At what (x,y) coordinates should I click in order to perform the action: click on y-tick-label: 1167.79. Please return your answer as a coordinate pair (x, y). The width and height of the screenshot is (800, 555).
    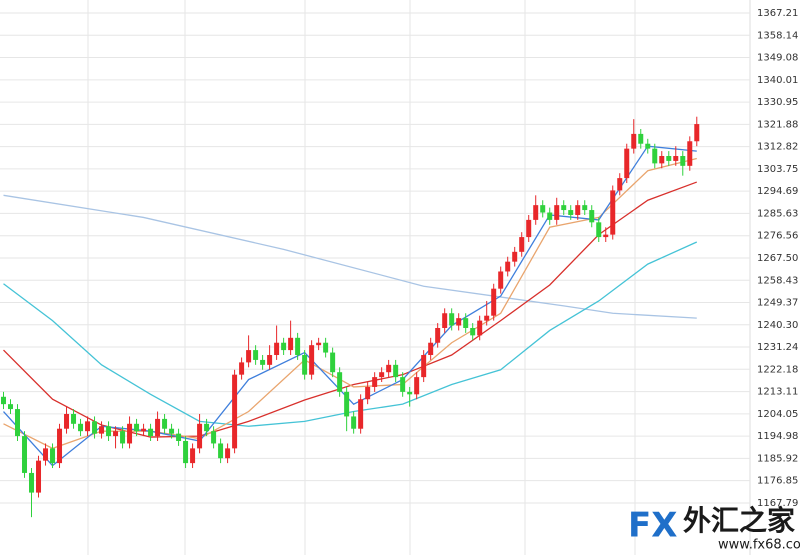
    Looking at the image, I should click on (777, 503).